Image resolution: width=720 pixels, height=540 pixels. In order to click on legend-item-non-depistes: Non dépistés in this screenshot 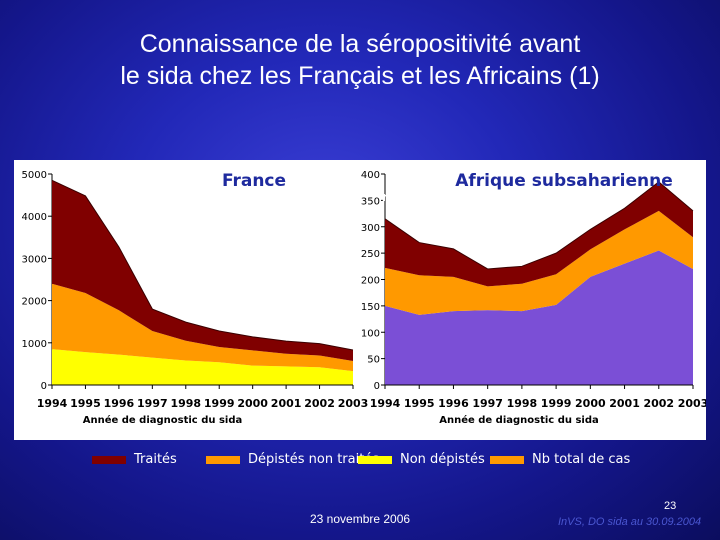, I will do `click(421, 459)`.